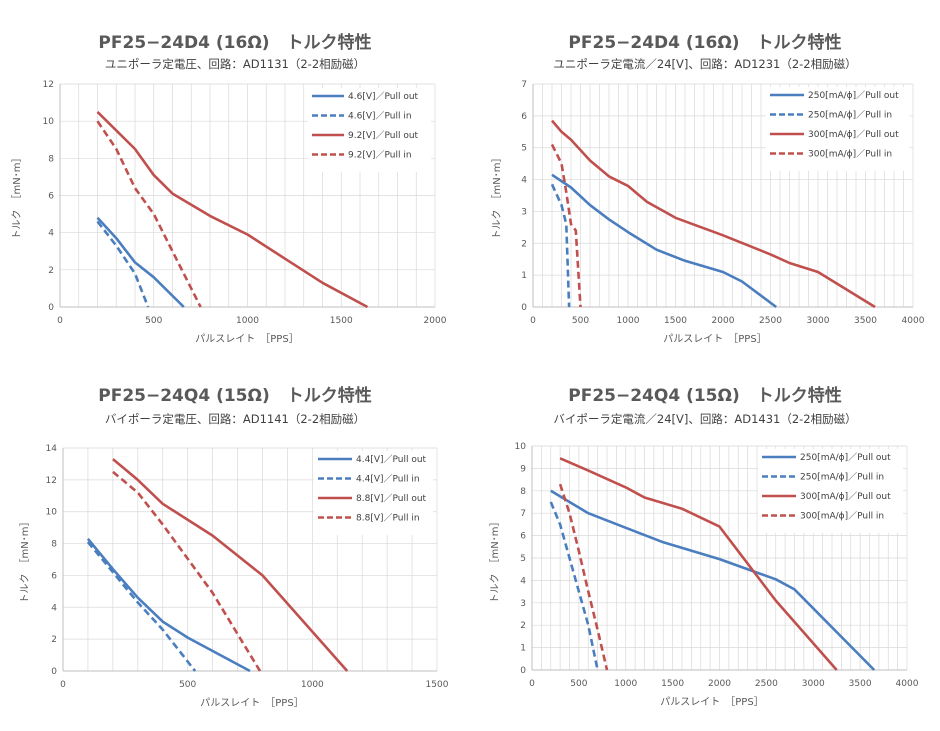  Describe the element at coordinates (704, 419) in the screenshot. I see `chart-subtitle: バイポーラ定電流／24[V]、回路：AD1431（2-2相励磁）` at that location.